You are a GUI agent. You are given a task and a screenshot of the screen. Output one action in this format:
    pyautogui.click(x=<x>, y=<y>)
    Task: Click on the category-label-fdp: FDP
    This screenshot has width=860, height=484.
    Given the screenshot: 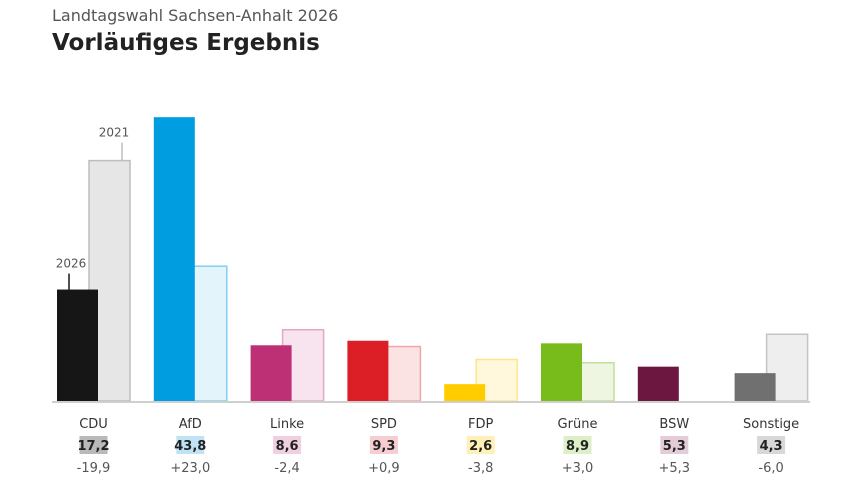 What is the action you would take?
    pyautogui.click(x=480, y=424)
    